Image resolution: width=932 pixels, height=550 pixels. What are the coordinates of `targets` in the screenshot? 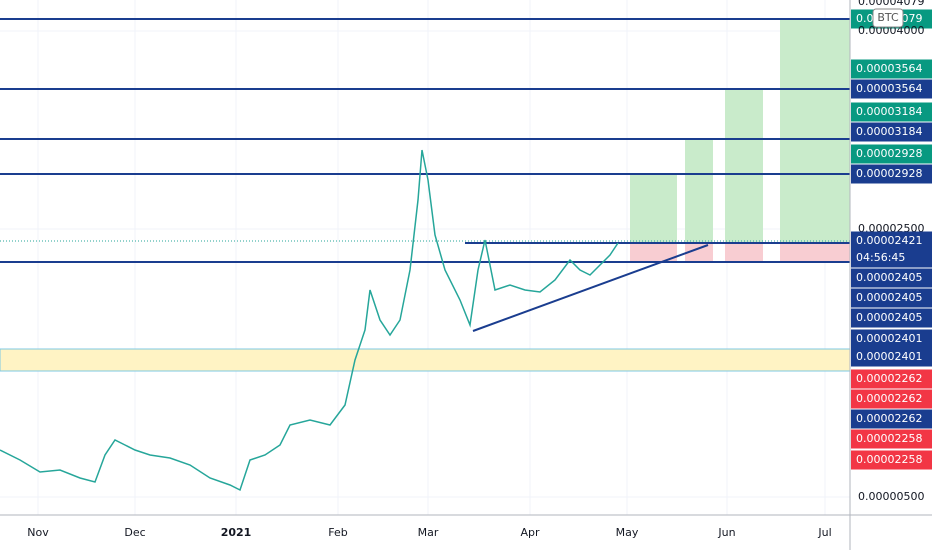 It's located at (740, 140).